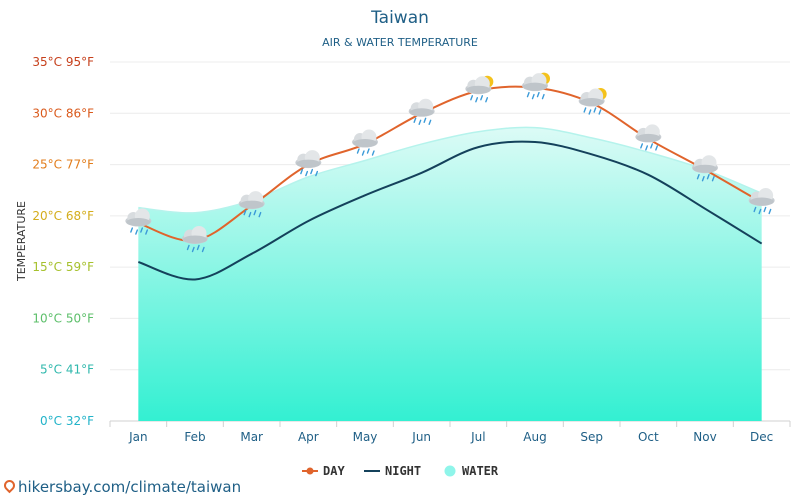 This screenshot has width=800, height=500. I want to click on legend-label: DAY, so click(334, 471).